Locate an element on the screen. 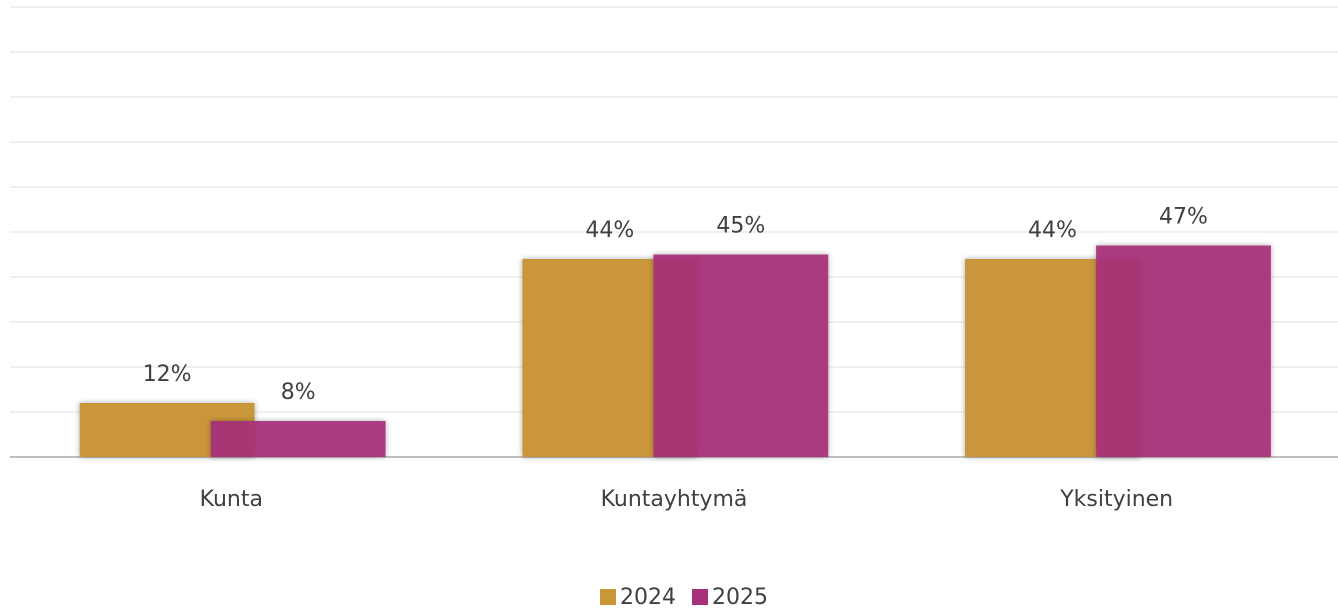 This screenshot has width=1338, height=610. value-label: 45% is located at coordinates (740, 226).